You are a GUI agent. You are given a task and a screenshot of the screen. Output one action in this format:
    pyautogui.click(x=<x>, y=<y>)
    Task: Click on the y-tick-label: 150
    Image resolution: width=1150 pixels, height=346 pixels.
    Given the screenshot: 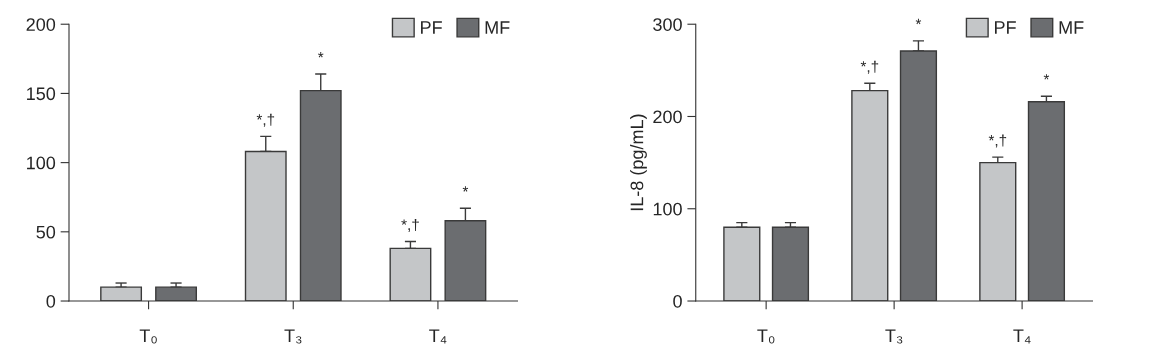 What is the action you would take?
    pyautogui.click(x=41, y=94)
    